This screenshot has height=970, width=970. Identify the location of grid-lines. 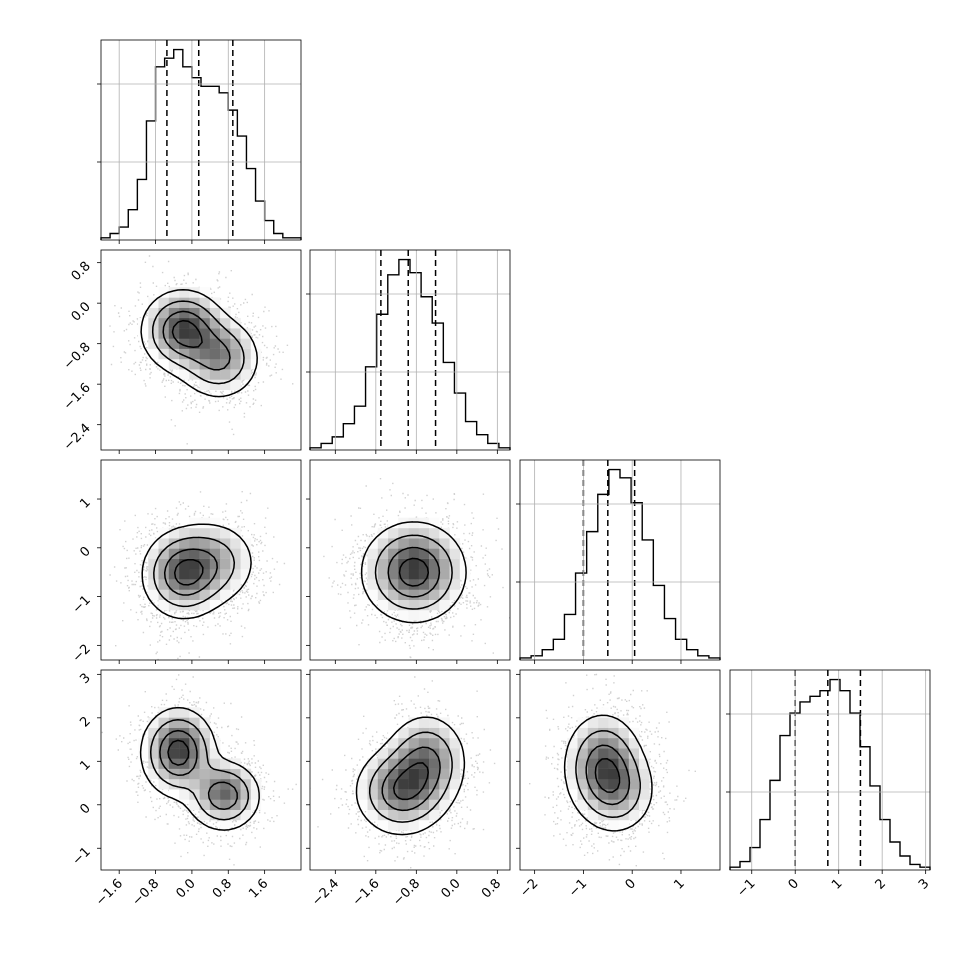
(410, 350).